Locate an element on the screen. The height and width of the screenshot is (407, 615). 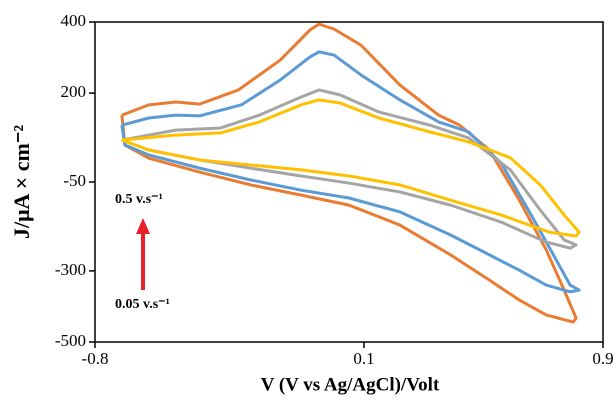
y-tick-label: 200 is located at coordinates (74, 91).